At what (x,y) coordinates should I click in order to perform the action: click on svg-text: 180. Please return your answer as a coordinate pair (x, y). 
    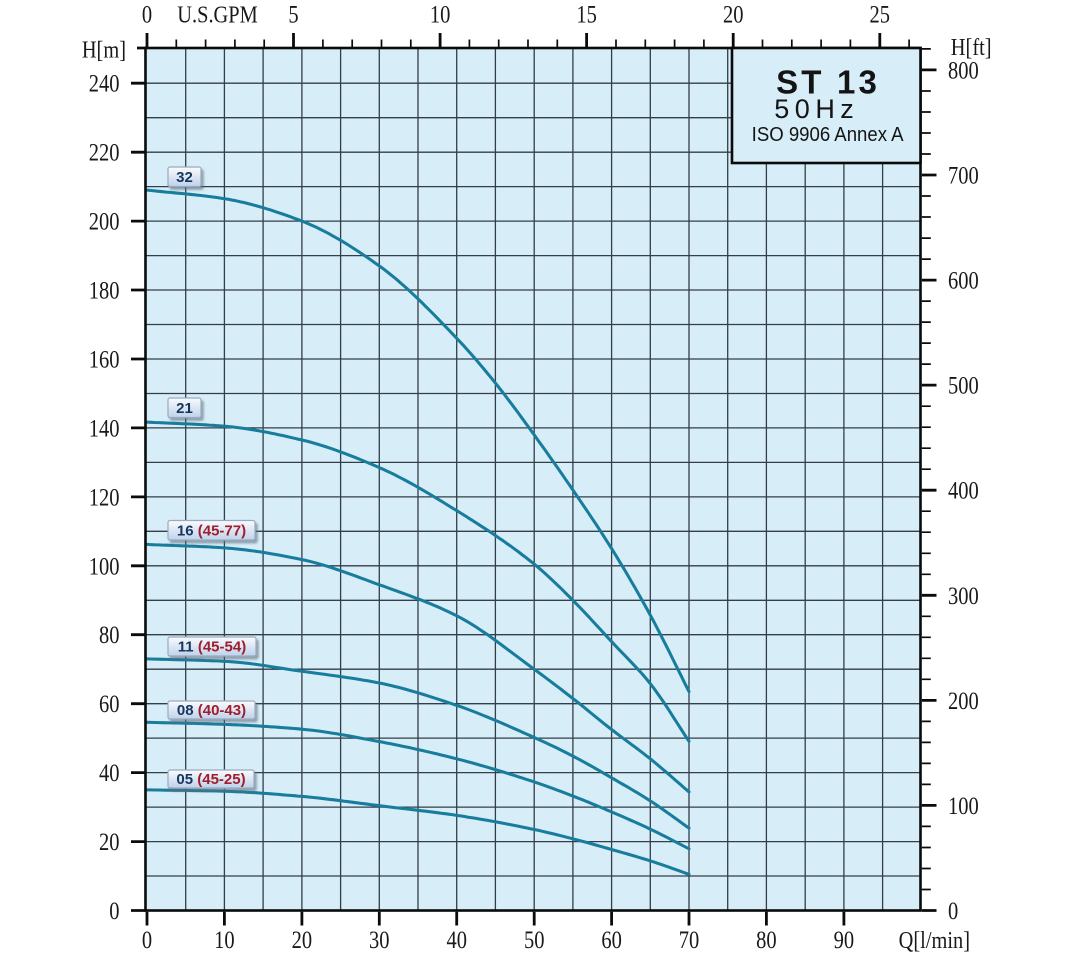
    Looking at the image, I should click on (104, 290).